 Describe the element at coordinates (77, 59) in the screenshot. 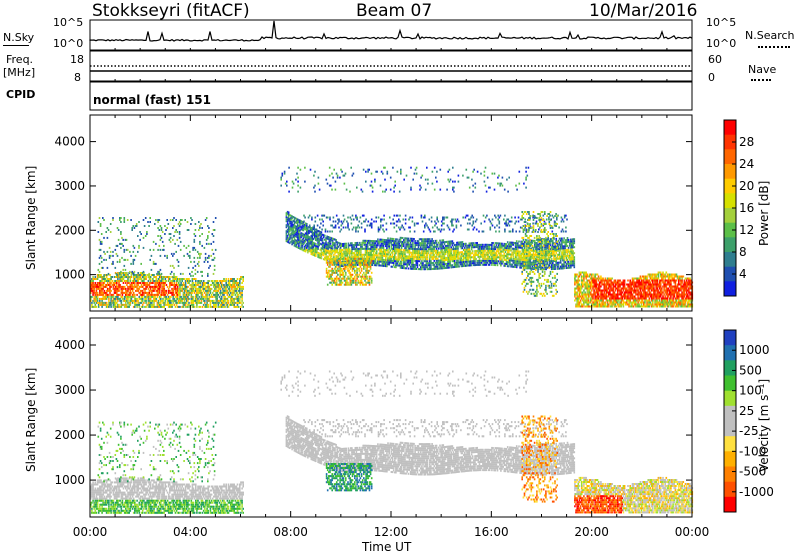

I see `freq-tick-top: 18` at that location.